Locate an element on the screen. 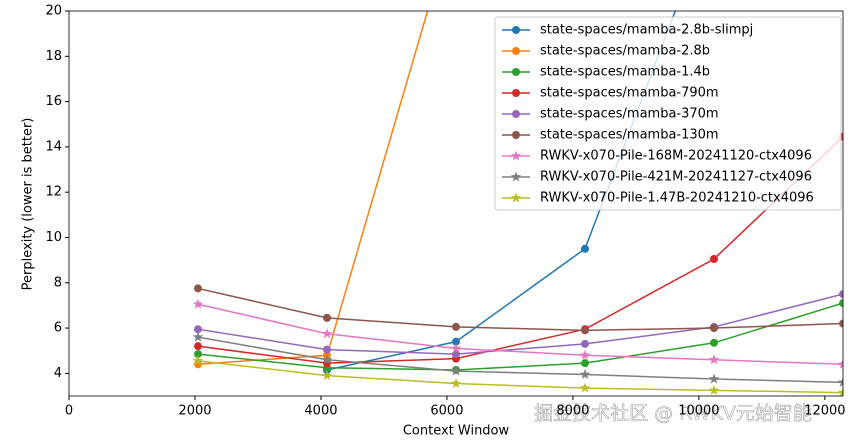  watermark: 掘金技术社区 @ RWKV元始智能 is located at coordinates (673, 414).